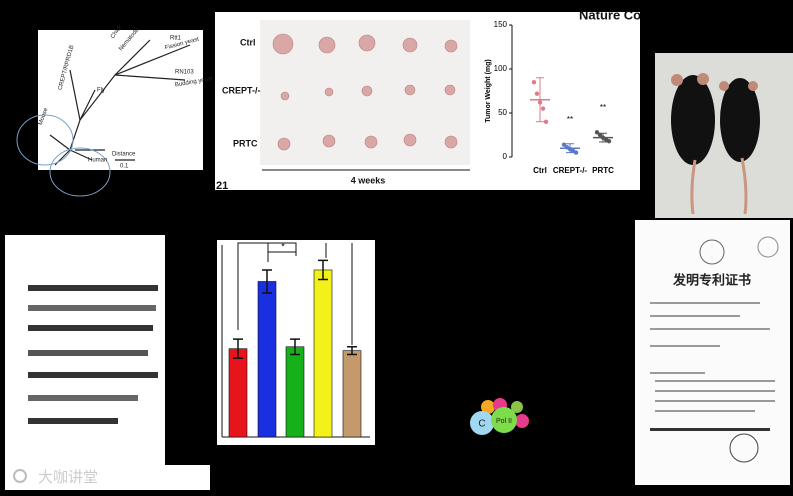 This screenshot has height=496, width=793. I want to click on y-tick-label: 0, so click(505, 156).